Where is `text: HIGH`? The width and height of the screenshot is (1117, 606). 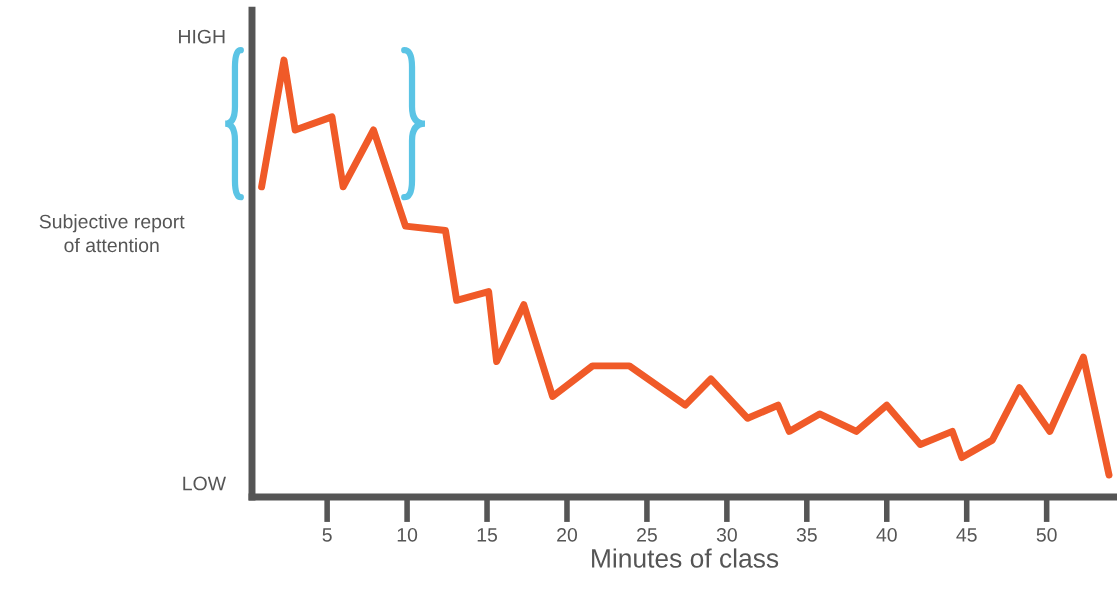 text: HIGH is located at coordinates (202, 36).